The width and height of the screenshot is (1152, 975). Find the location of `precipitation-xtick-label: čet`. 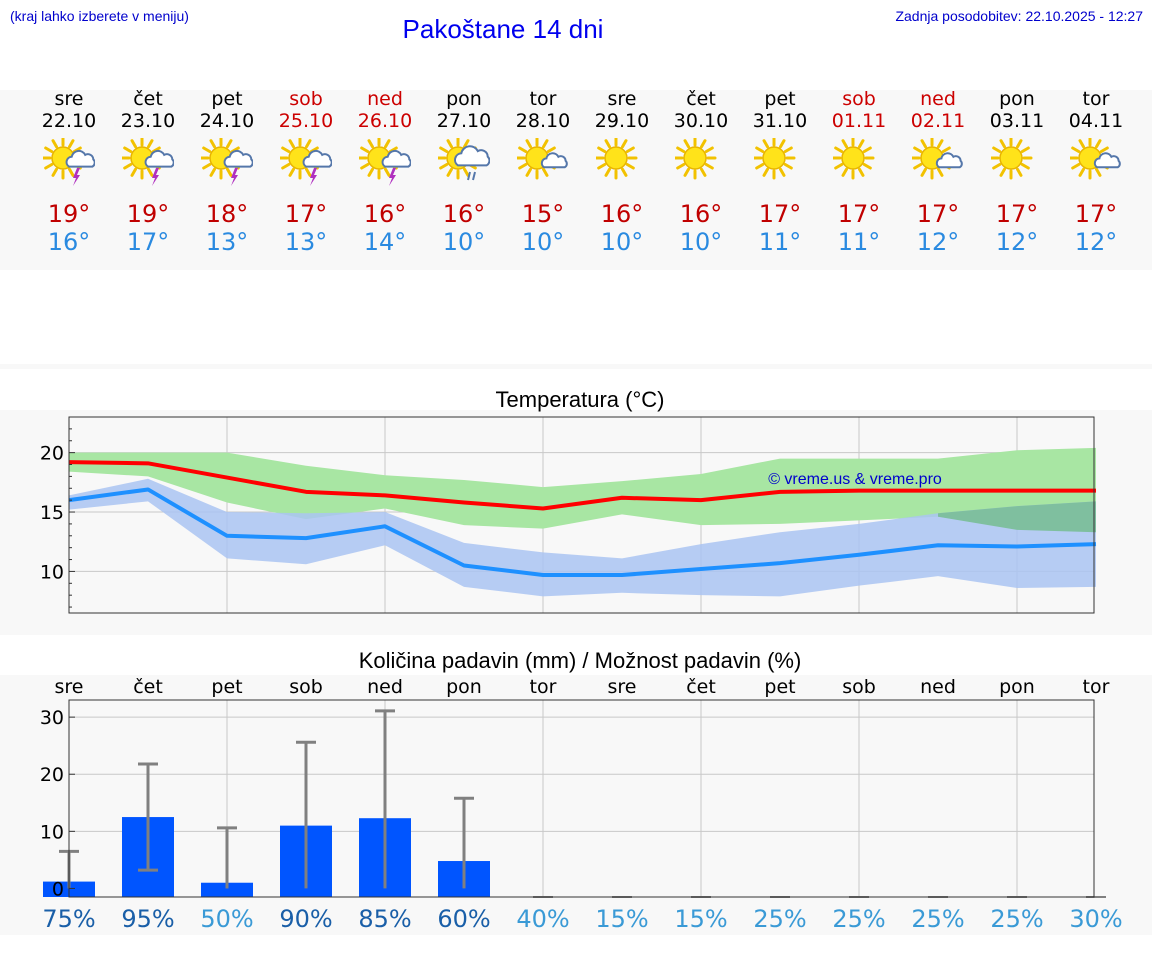

precipitation-xtick-label: čet is located at coordinates (701, 687).